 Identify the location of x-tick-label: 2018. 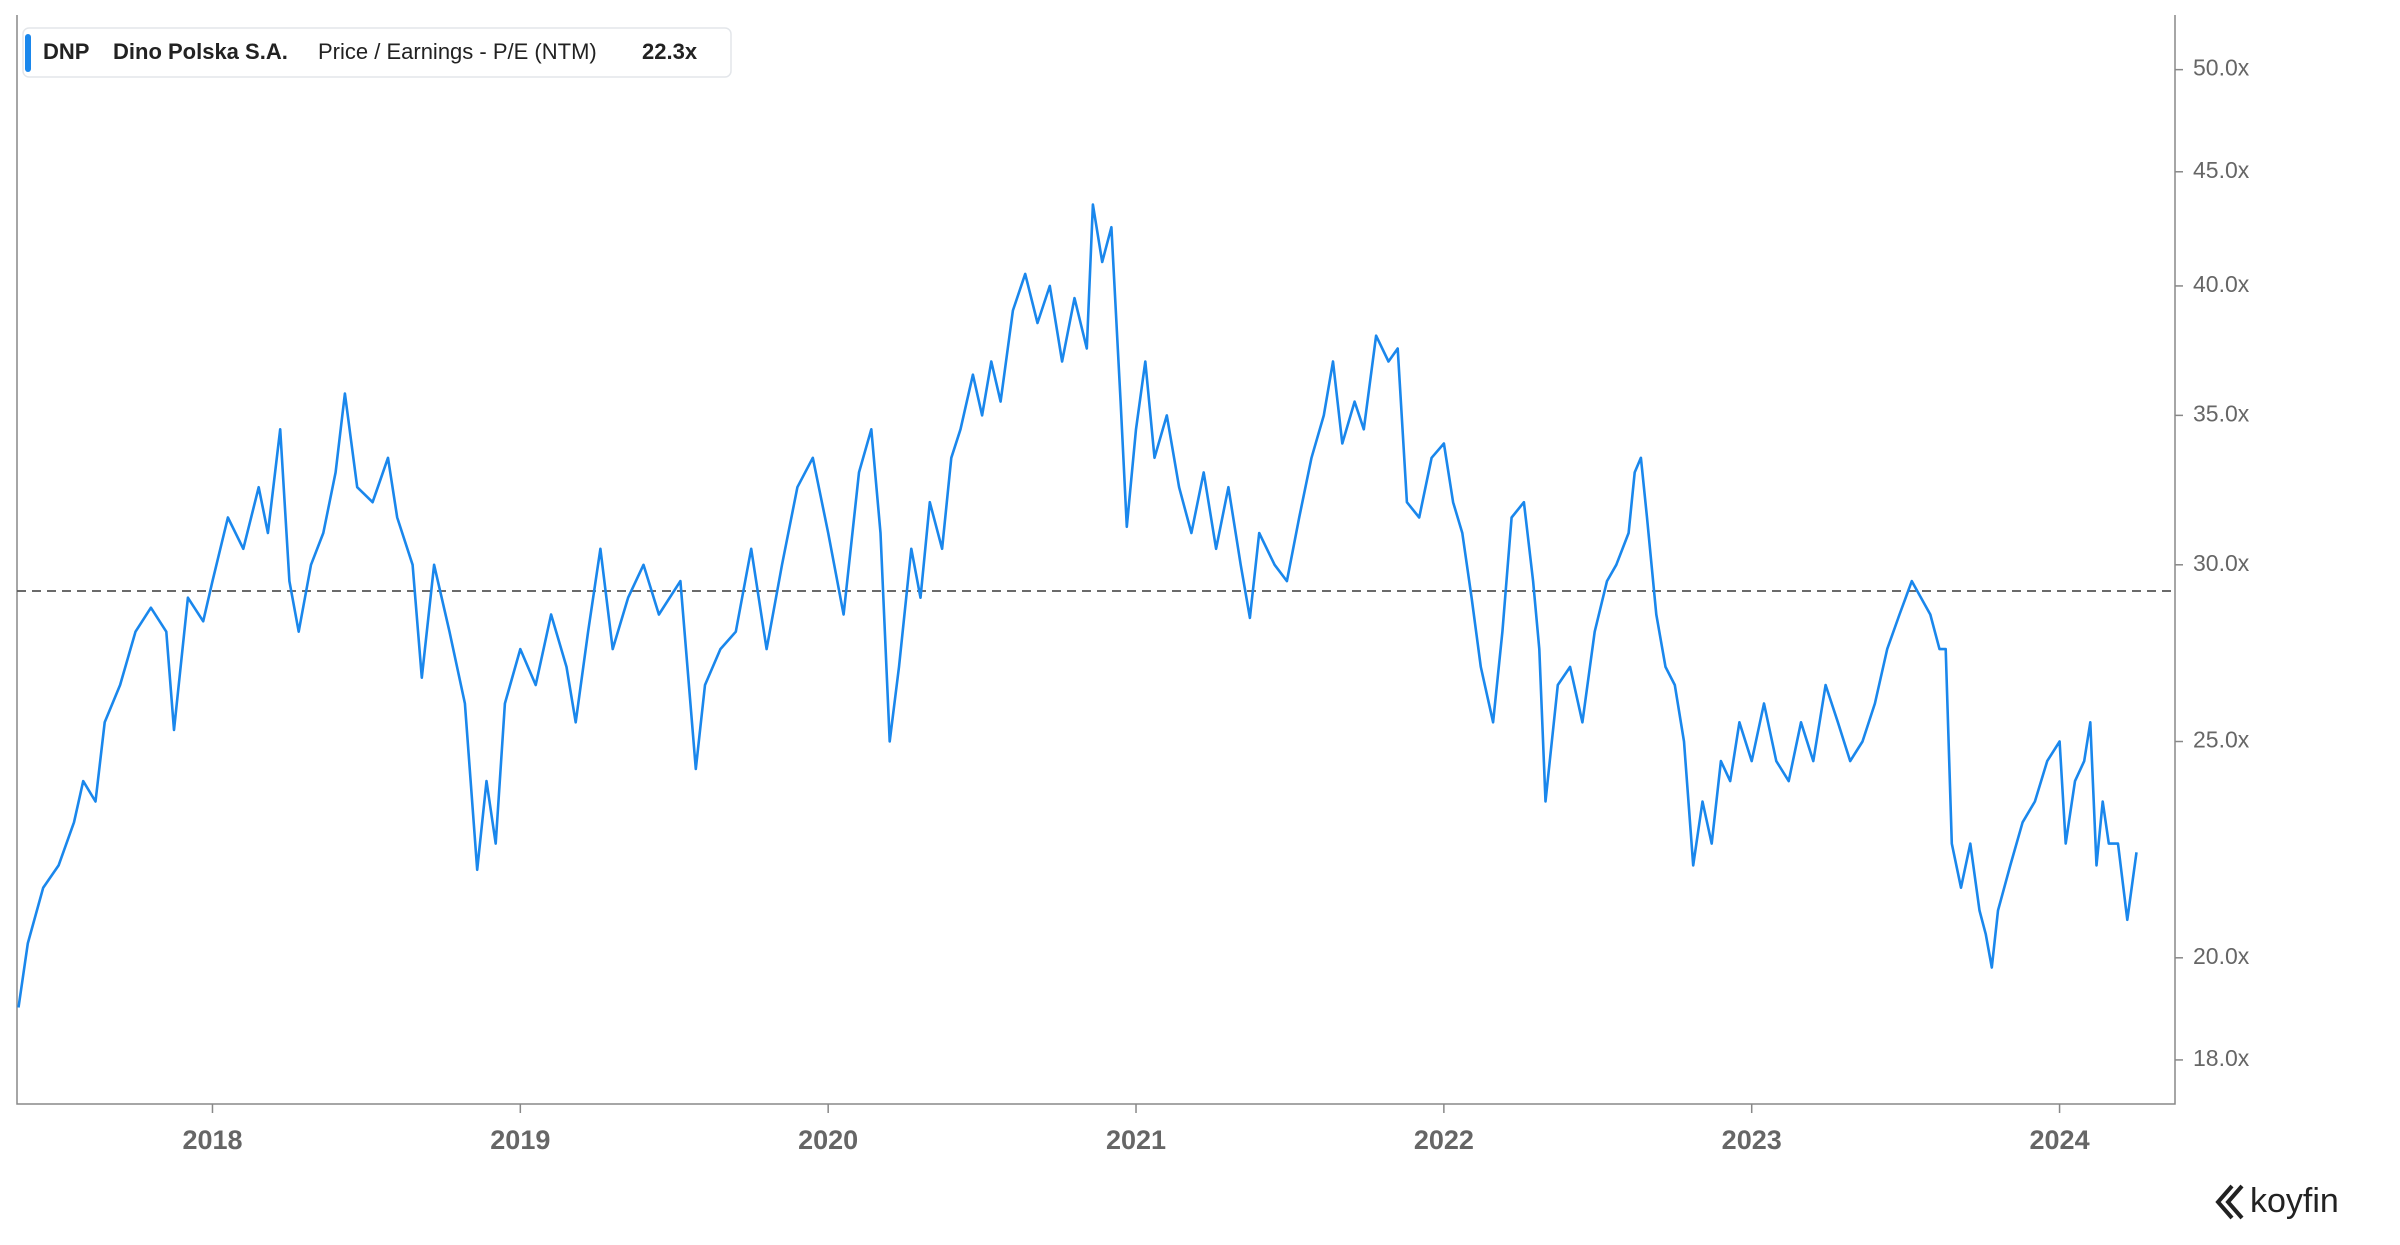
(212, 1140).